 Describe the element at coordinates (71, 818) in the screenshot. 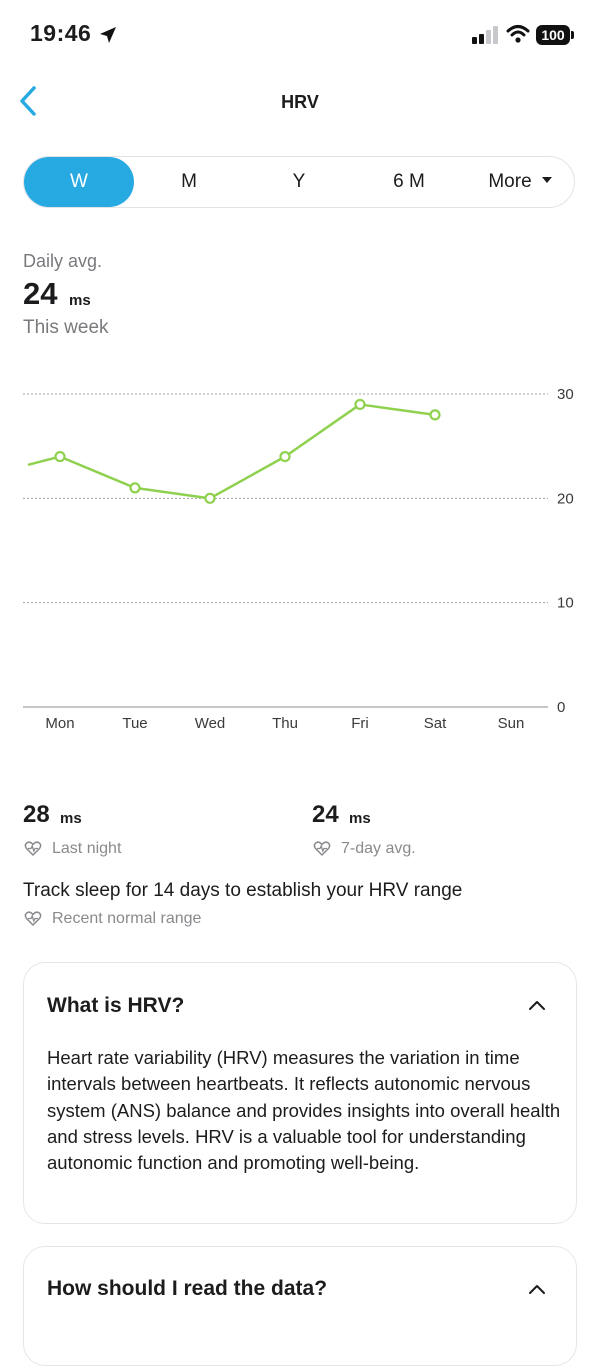

I see `last-night-unit: ms` at that location.